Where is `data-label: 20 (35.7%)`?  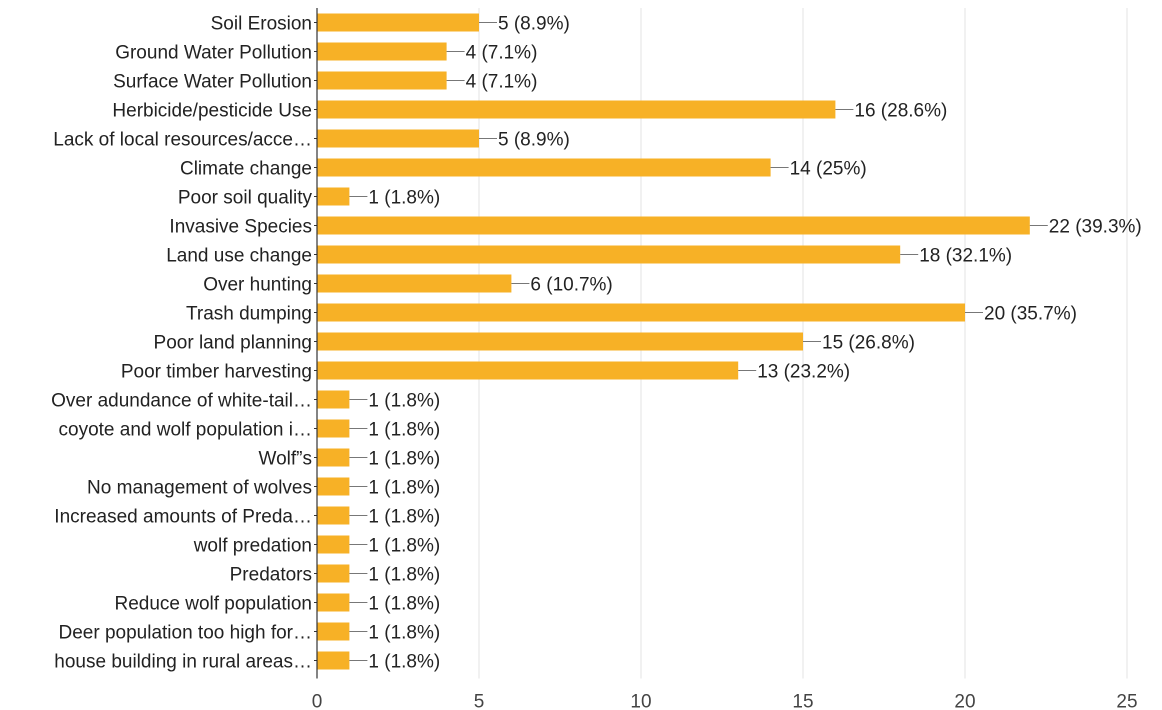
data-label: 20 (35.7%) is located at coordinates (1030, 314).